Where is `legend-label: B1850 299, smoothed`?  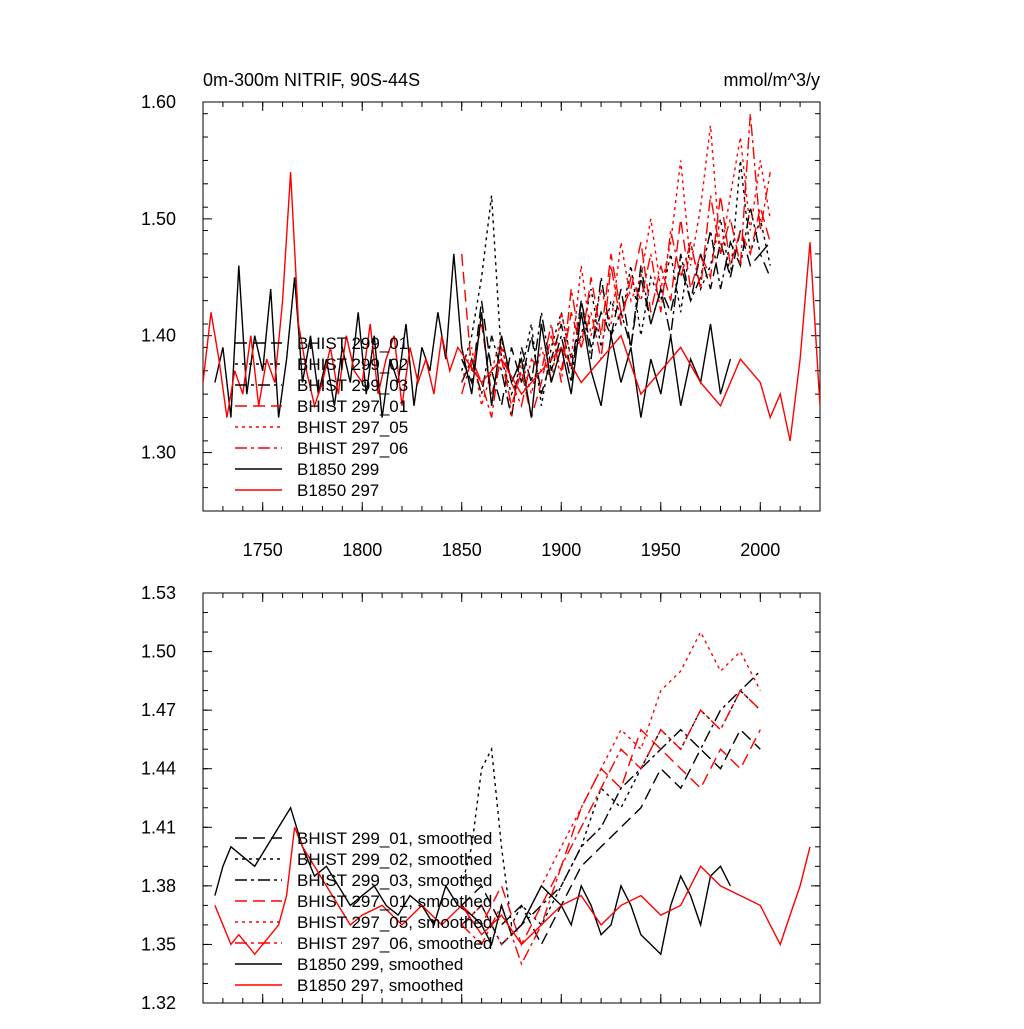
legend-label: B1850 299, smoothed is located at coordinates (380, 964).